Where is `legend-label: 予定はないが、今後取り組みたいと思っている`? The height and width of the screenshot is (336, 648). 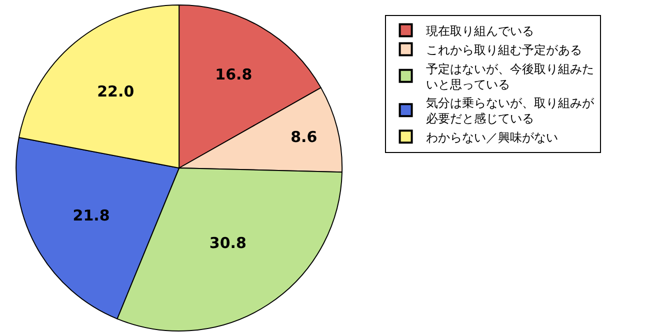
legend-label: 予定はないが、今後取り組みたいと思っている is located at coordinates (510, 77).